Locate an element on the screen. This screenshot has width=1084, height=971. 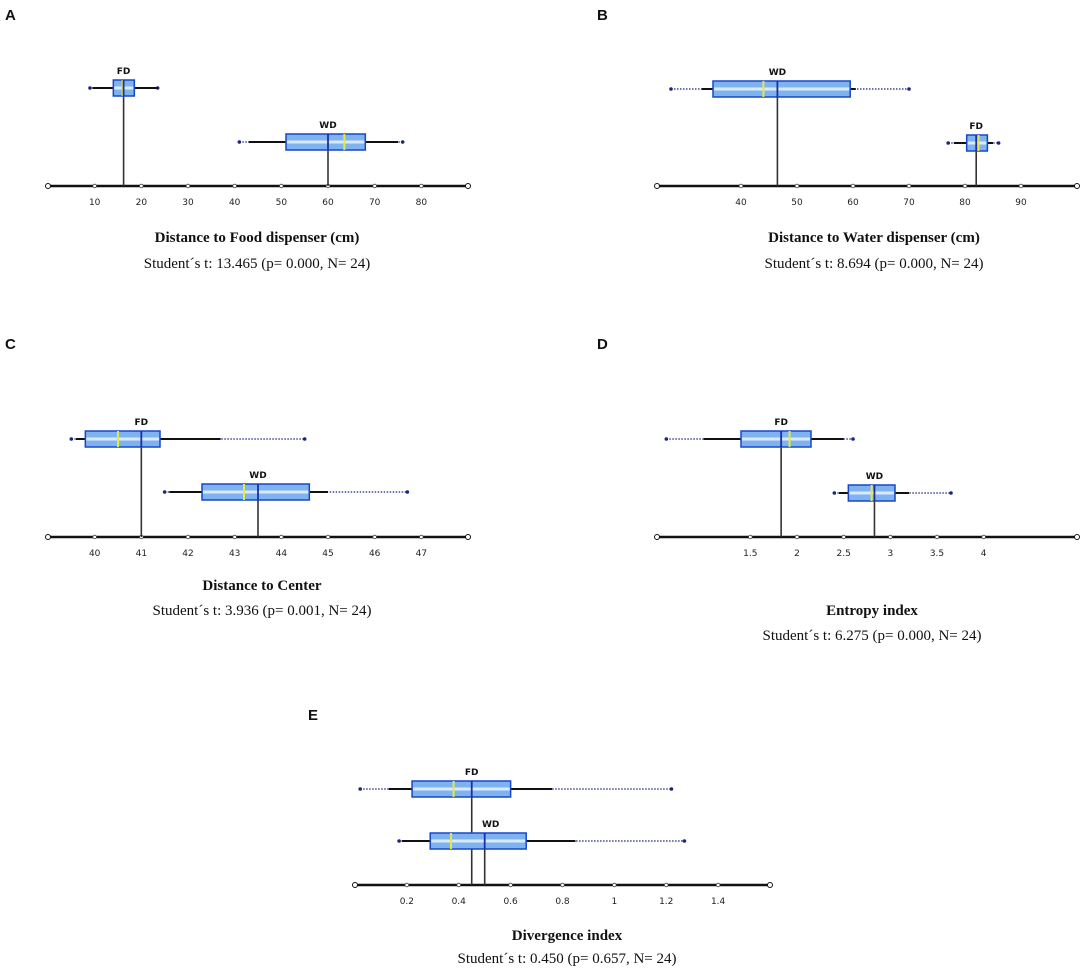
tick-label: 70 is located at coordinates (909, 203).